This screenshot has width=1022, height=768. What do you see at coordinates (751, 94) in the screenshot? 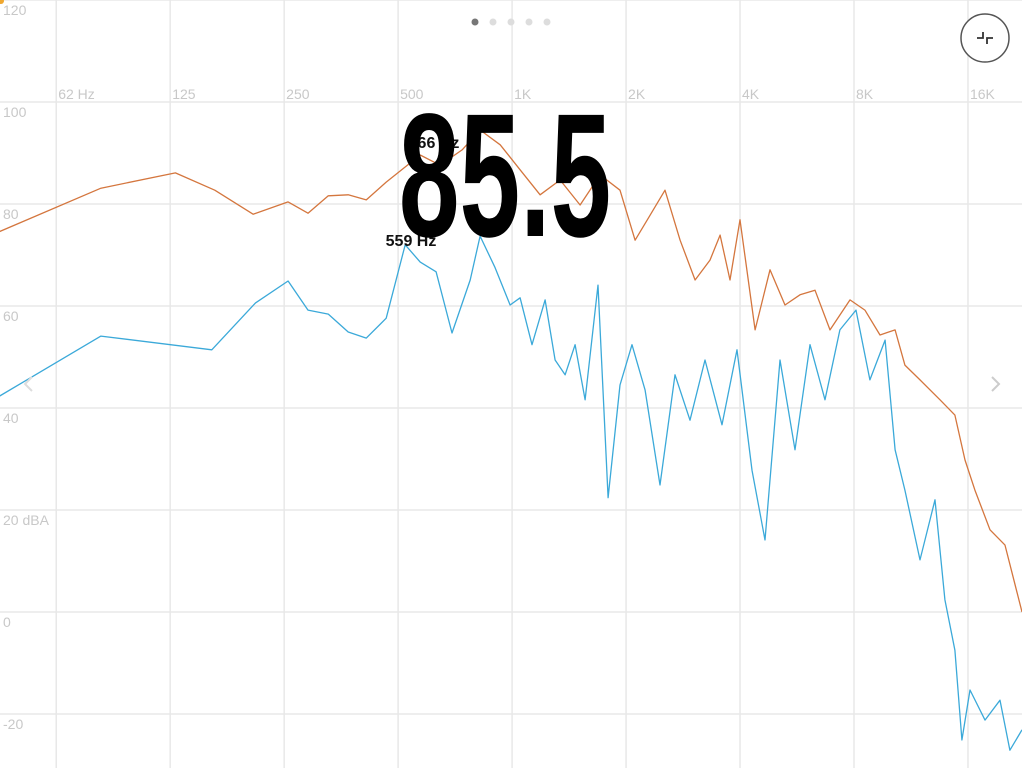
I see `x-tick-label: 4K` at bounding box center [751, 94].